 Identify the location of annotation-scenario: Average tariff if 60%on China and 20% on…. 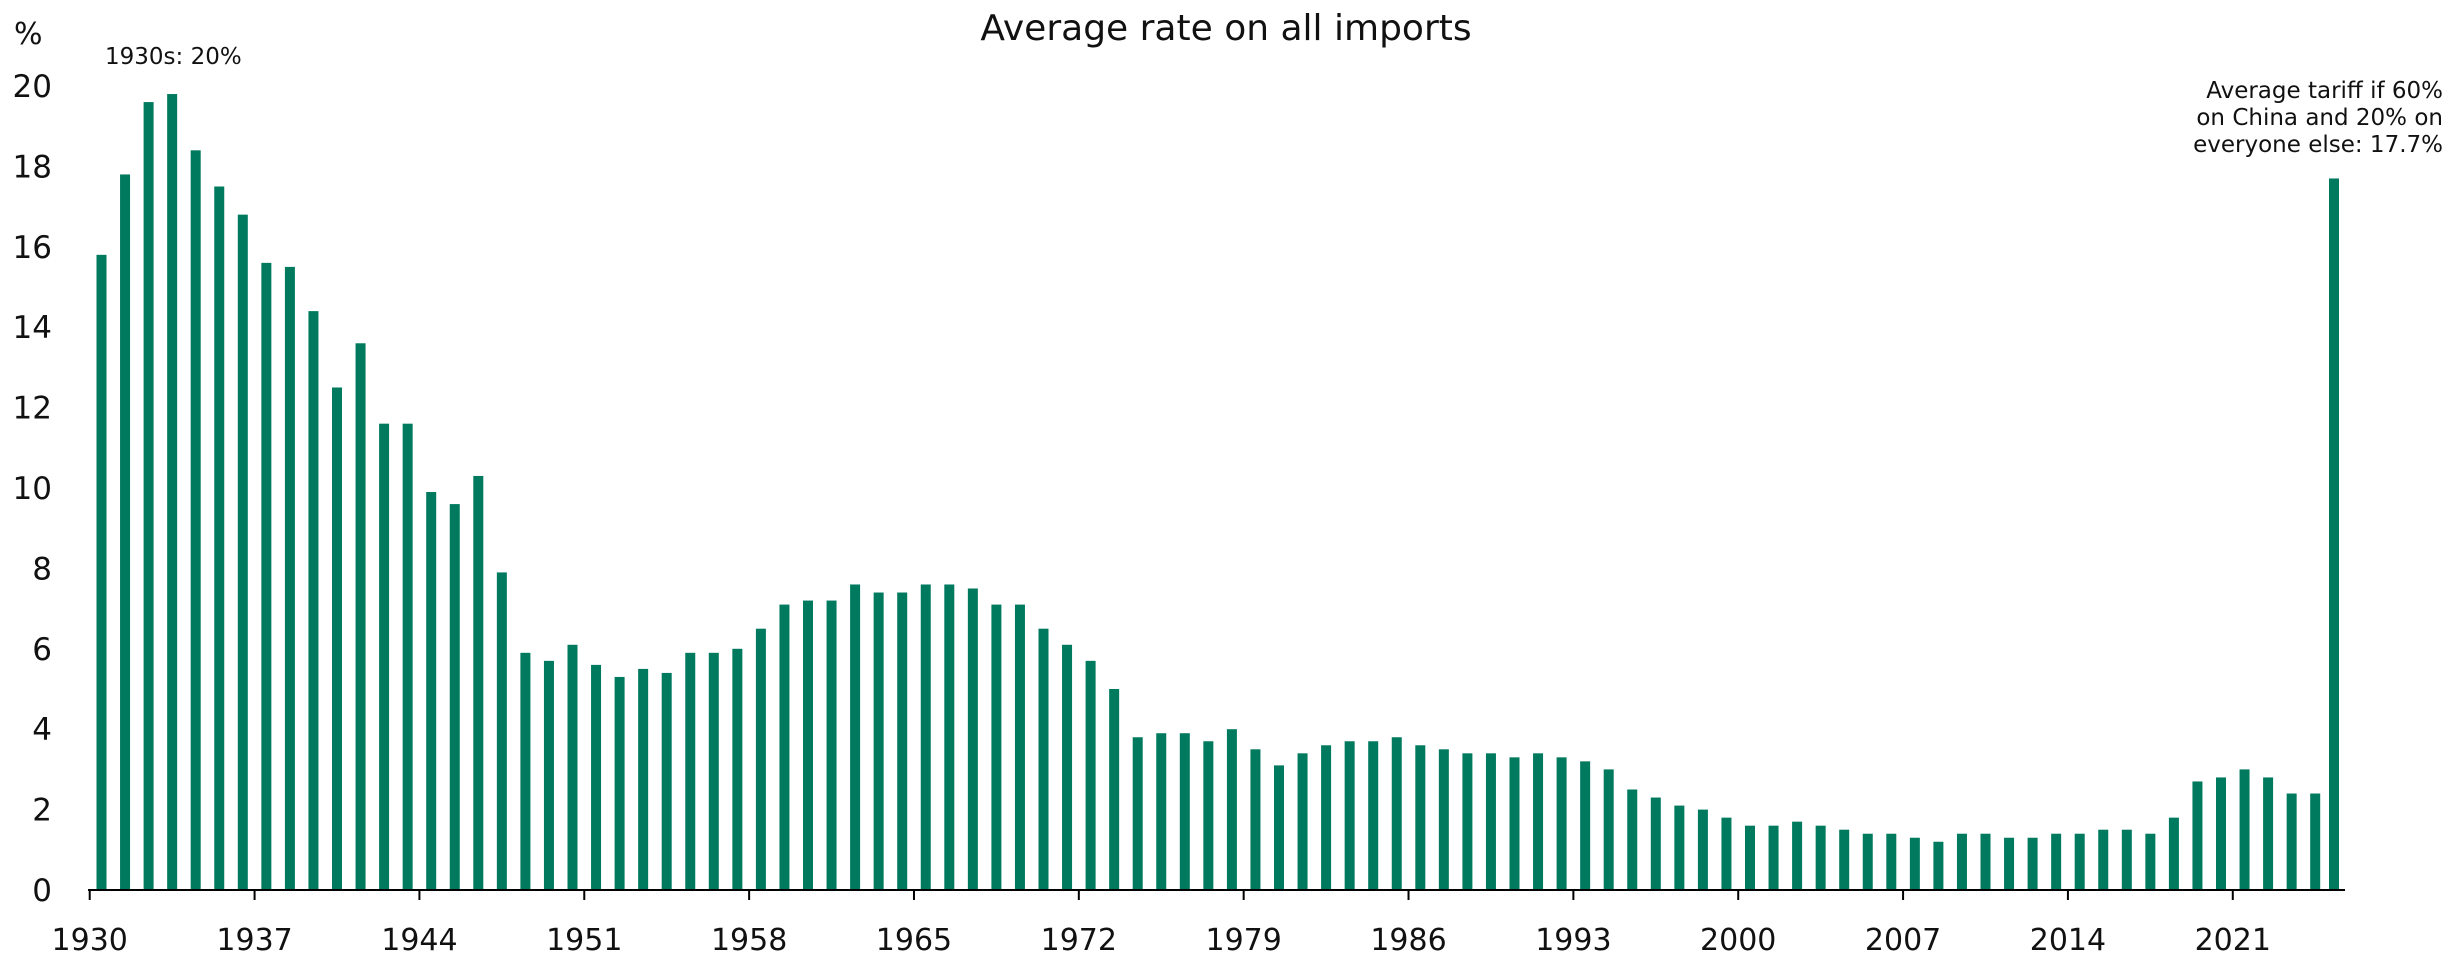
(2318, 118).